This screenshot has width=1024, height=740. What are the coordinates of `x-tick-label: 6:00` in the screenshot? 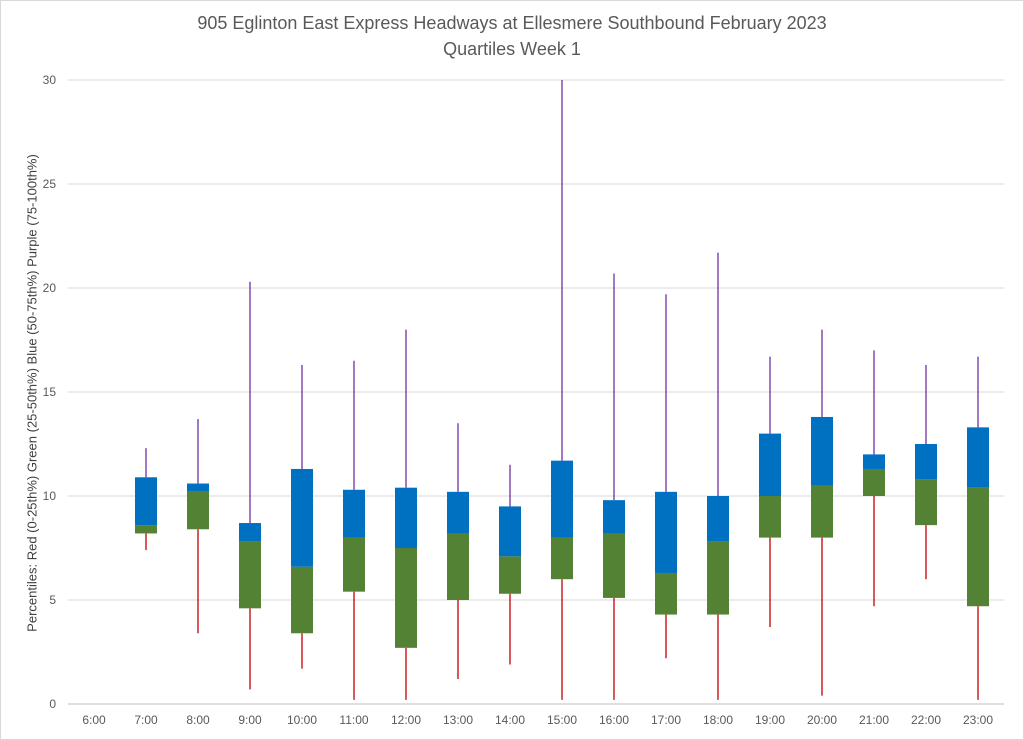 It's located at (94, 720).